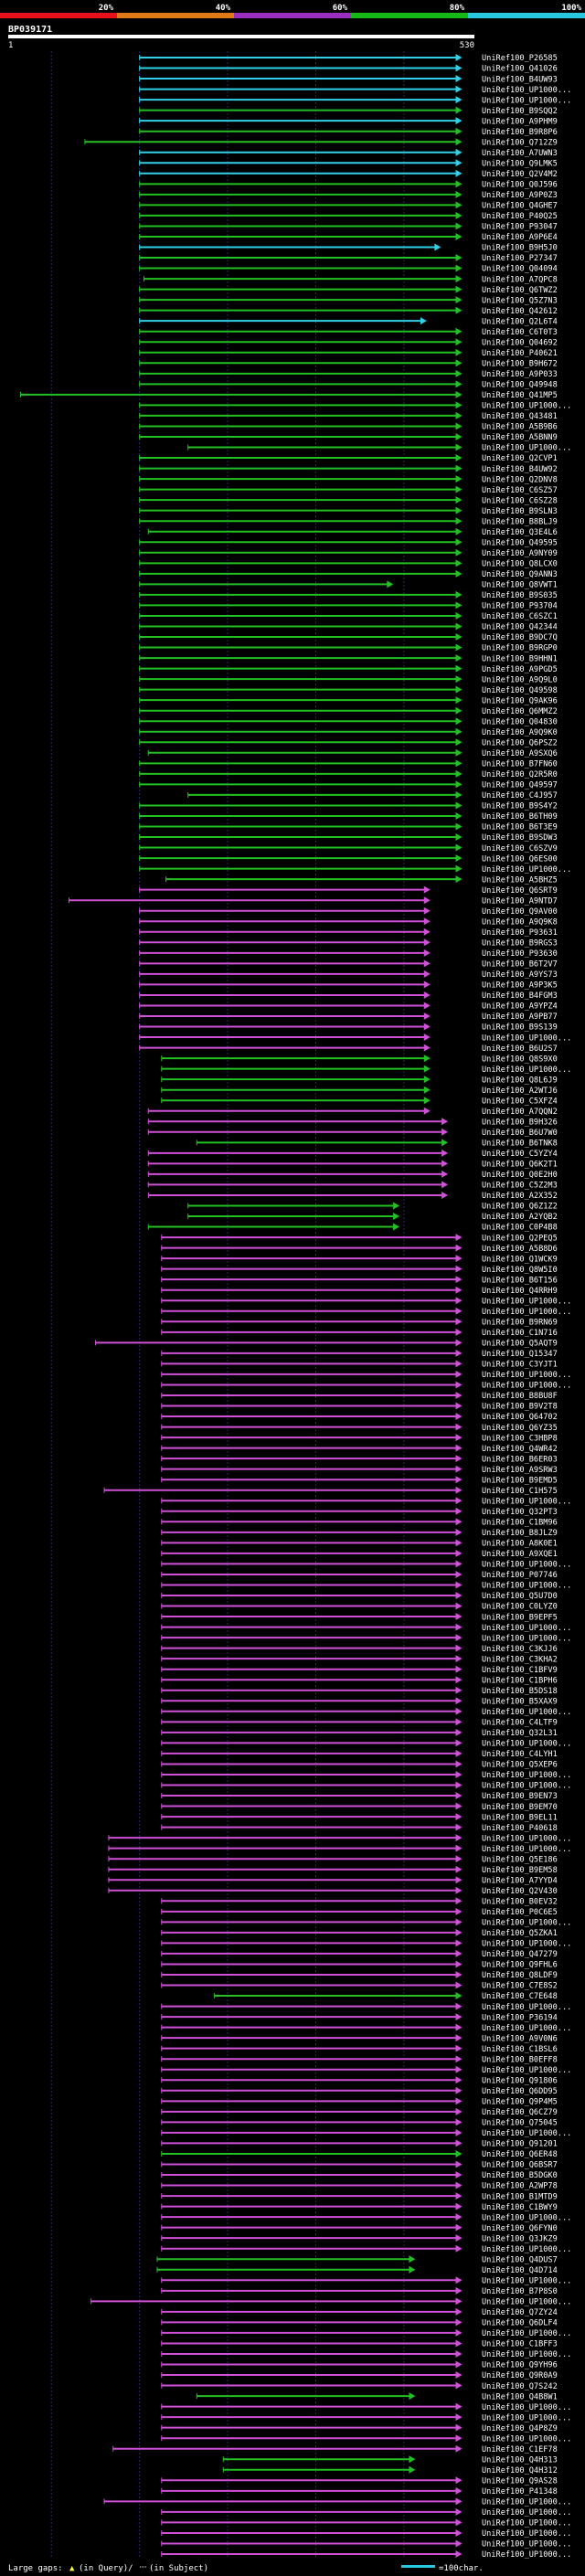 The width and height of the screenshot is (585, 2576). Describe the element at coordinates (520, 2080) in the screenshot. I see `hit-label: UniRef100_Q91806` at that location.